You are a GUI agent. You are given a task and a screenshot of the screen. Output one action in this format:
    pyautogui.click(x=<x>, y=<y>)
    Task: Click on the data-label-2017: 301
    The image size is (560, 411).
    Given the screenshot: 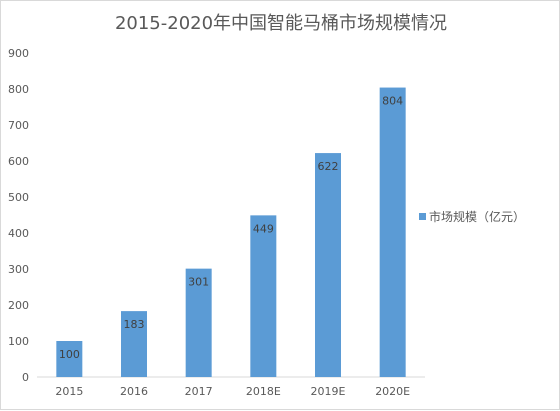 What is the action you would take?
    pyautogui.click(x=198, y=282)
    